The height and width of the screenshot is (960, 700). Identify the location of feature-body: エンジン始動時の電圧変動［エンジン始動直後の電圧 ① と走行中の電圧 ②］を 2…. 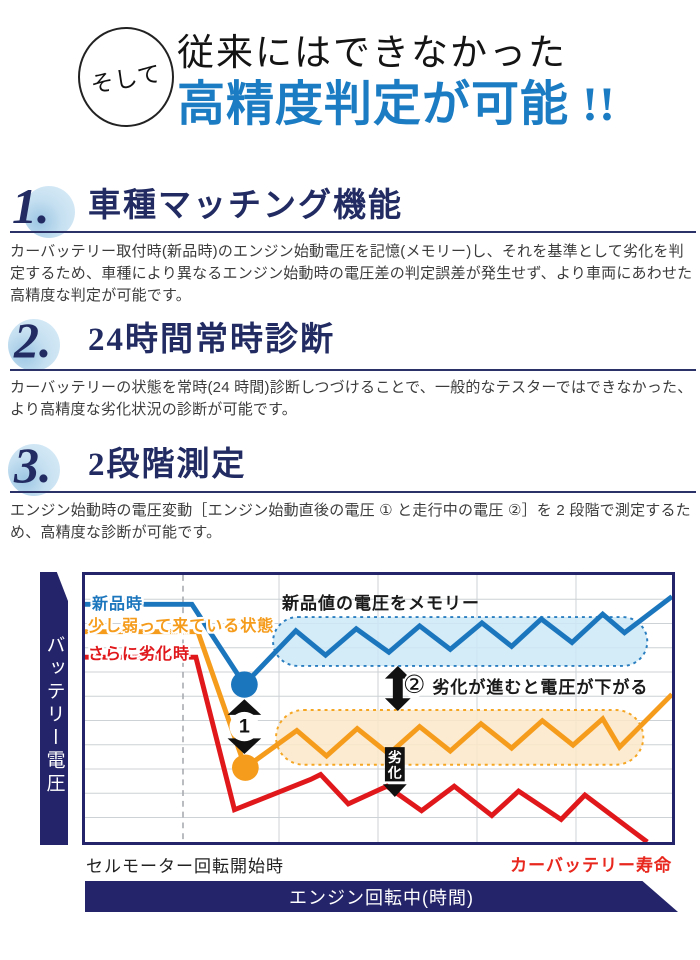
(350, 521).